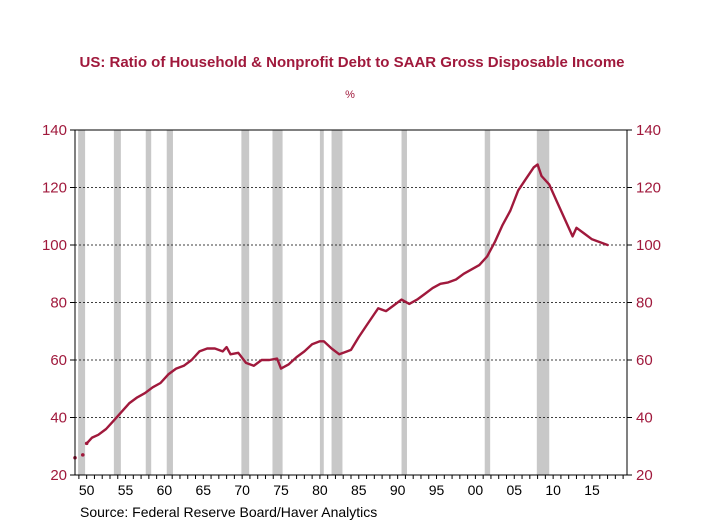 The image size is (705, 529). What do you see at coordinates (644, 475) in the screenshot?
I see `y-tick-label-right: 20` at bounding box center [644, 475].